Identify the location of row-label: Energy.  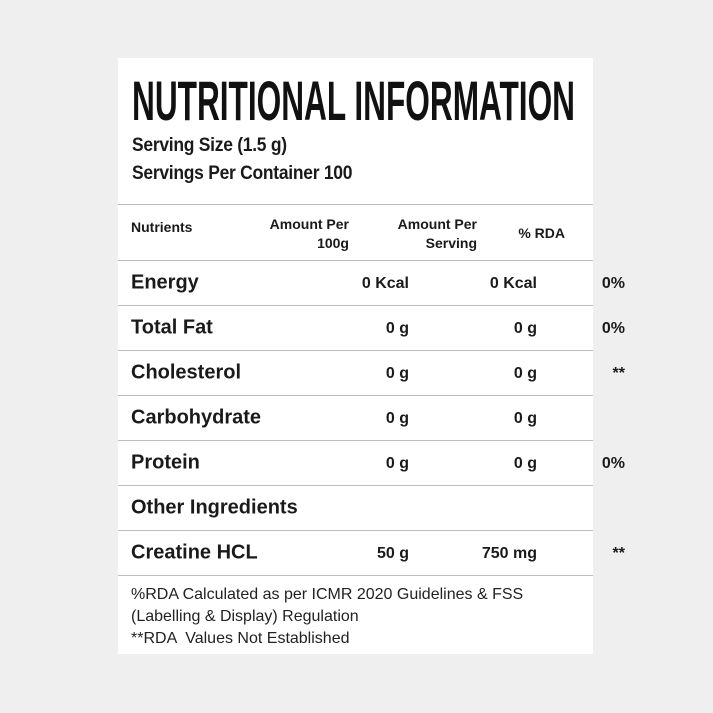
(165, 282).